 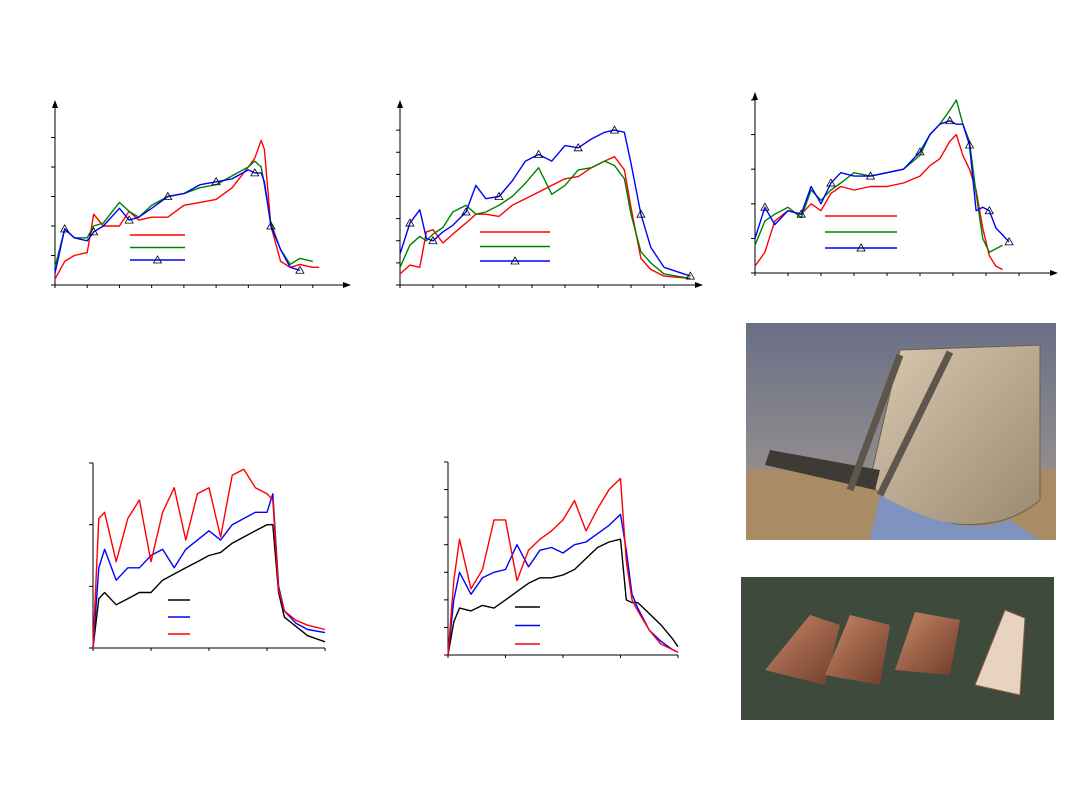 I want to click on teeth-photo, so click(x=897, y=648).